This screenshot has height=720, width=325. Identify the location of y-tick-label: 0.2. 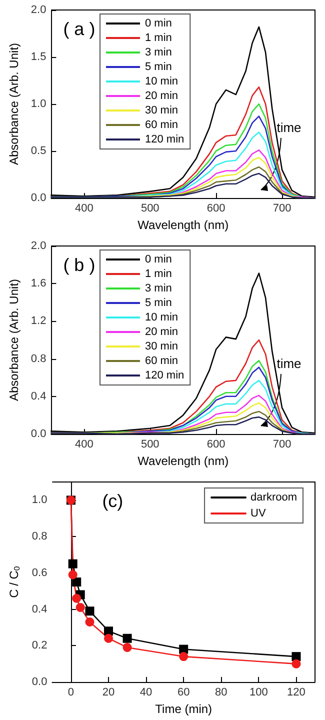
(40, 646).